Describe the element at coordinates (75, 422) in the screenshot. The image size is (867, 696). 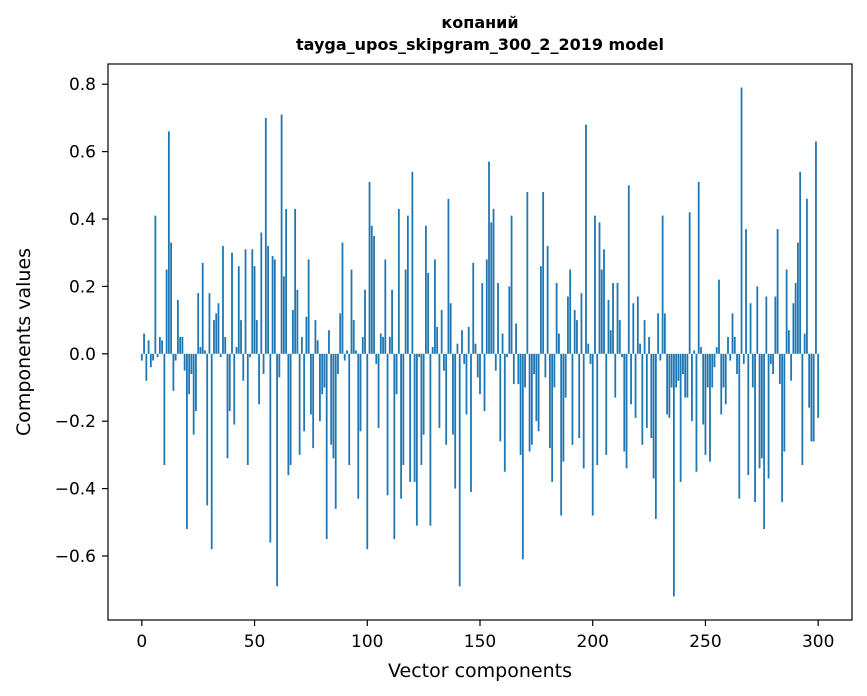
I see `y-tick-label: −0.2` at that location.